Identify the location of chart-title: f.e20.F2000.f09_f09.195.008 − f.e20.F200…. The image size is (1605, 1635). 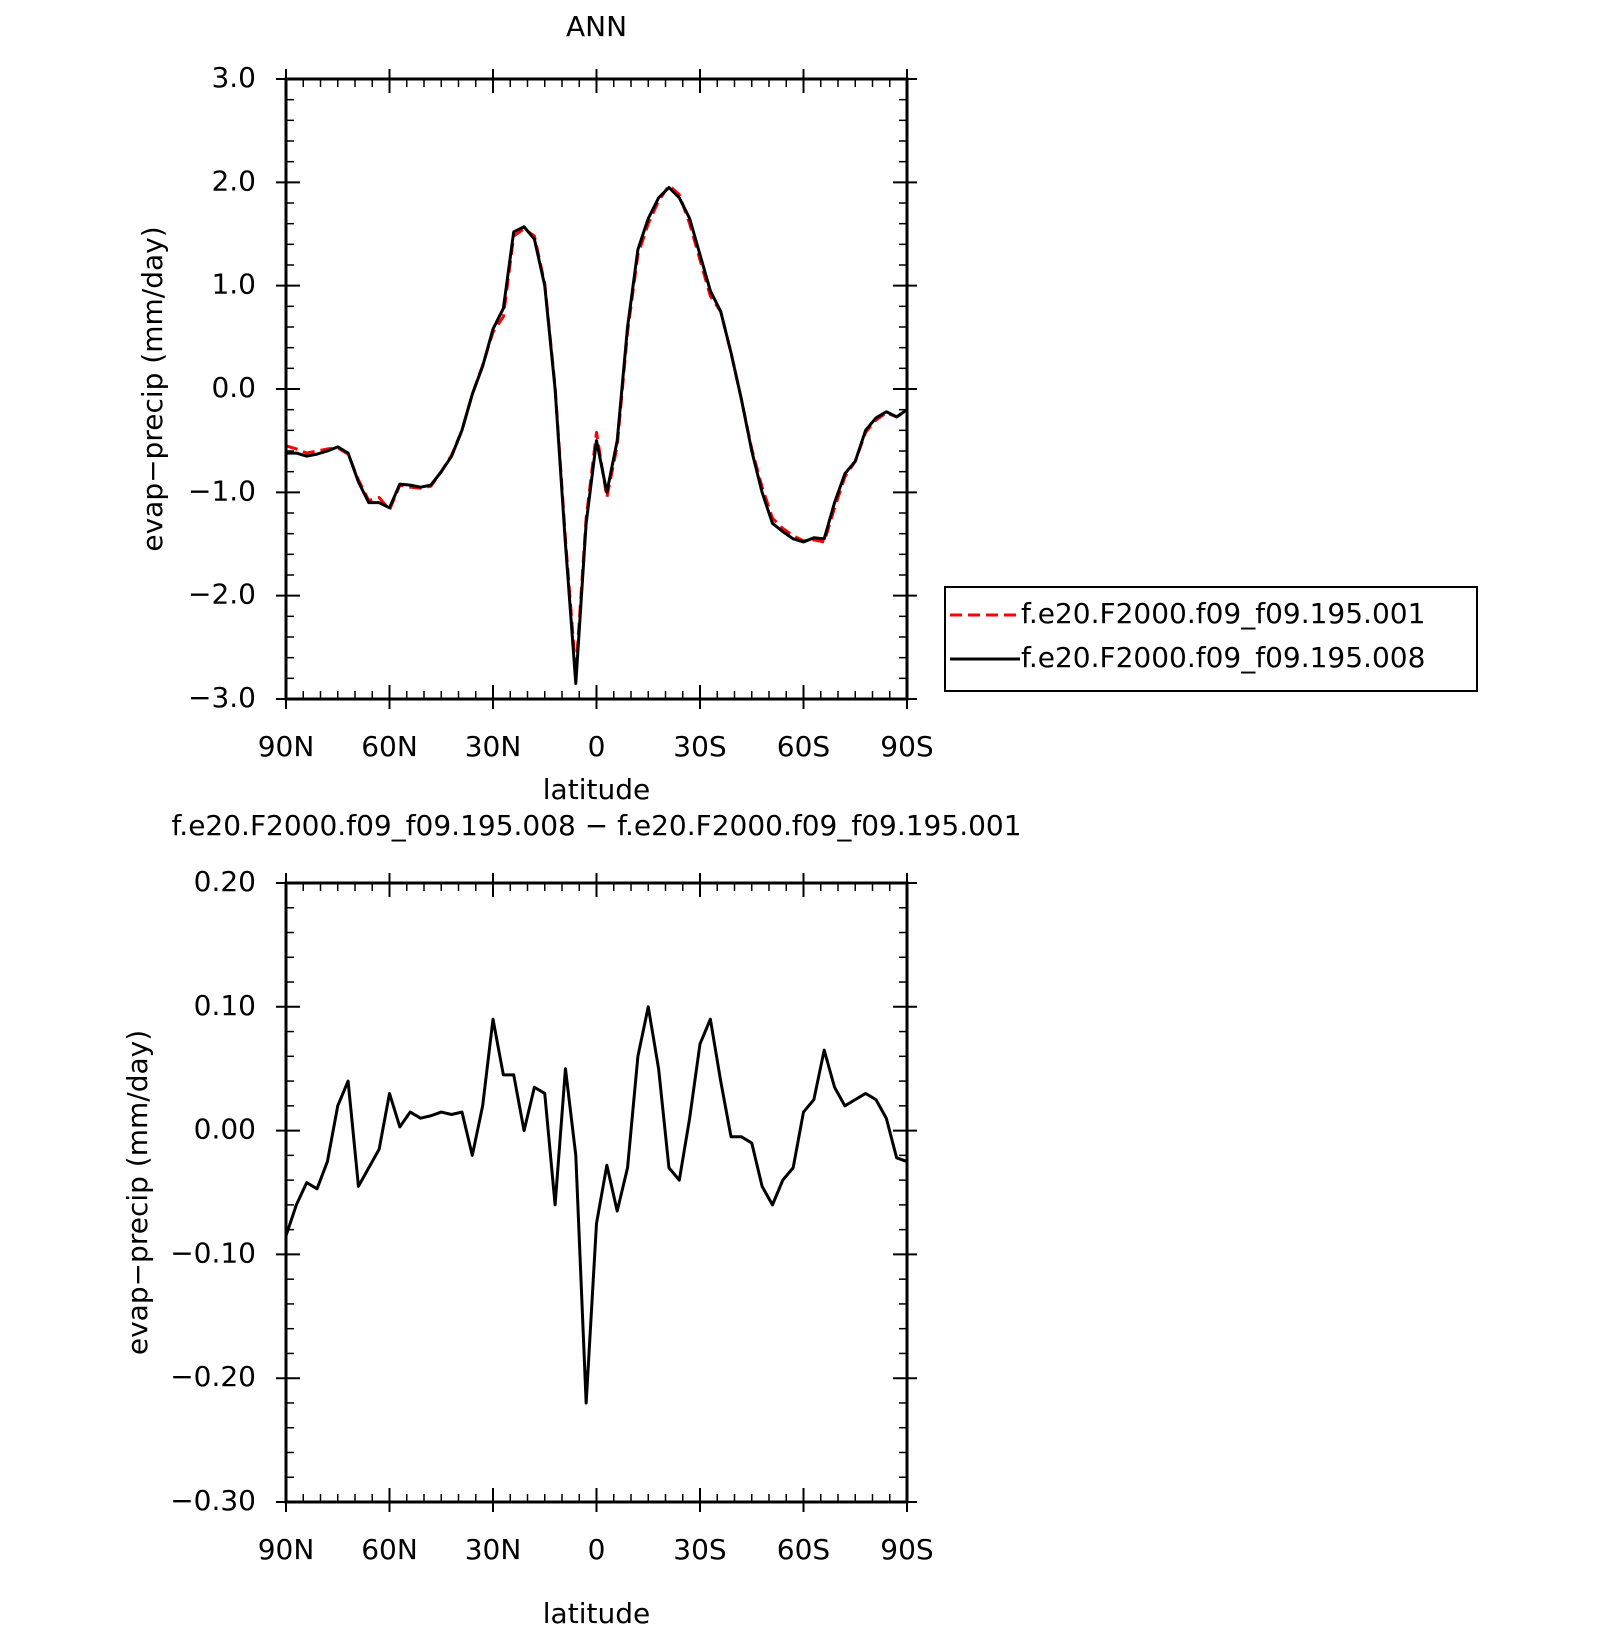
(596, 825).